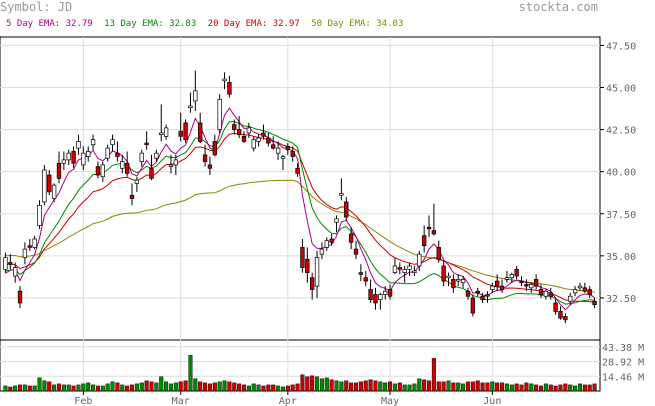 The width and height of the screenshot is (655, 406). What do you see at coordinates (150, 24) in the screenshot?
I see `legend-ema13: 13 Day EMA: 32.83` at bounding box center [150, 24].